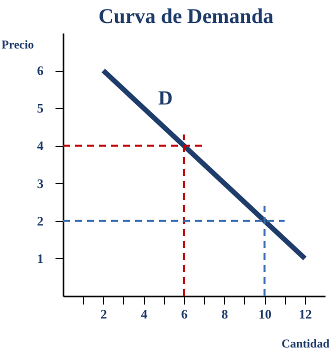  What do you see at coordinates (40, 220) in the screenshot?
I see `y-tick-label: 2` at bounding box center [40, 220].